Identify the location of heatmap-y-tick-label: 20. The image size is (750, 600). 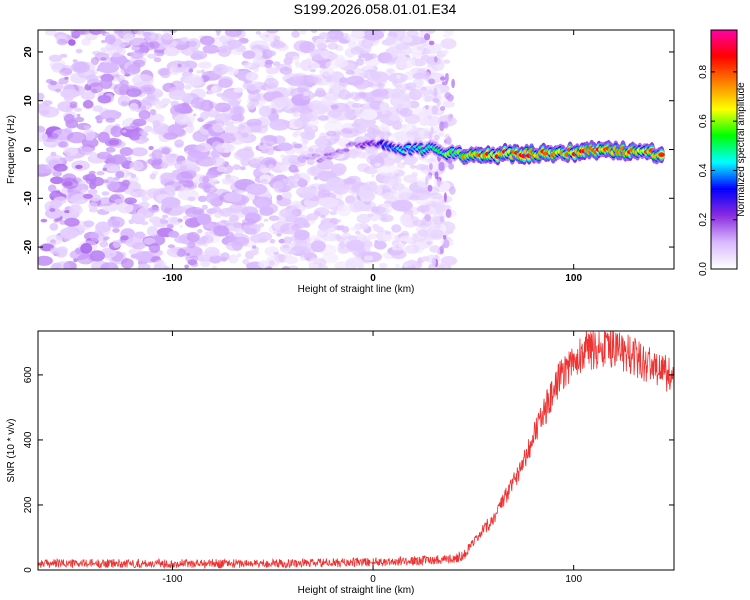
(28, 52).